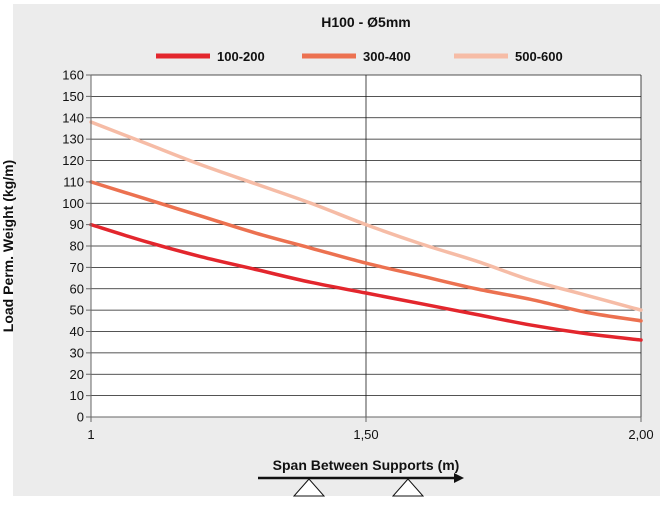  What do you see at coordinates (77, 267) in the screenshot?
I see `y-tick-label-70: 70` at bounding box center [77, 267].